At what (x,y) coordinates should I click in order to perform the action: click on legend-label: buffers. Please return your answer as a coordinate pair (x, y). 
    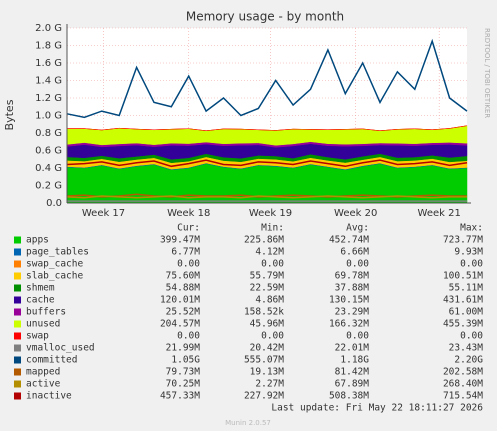
    Looking at the image, I should click on (46, 312).